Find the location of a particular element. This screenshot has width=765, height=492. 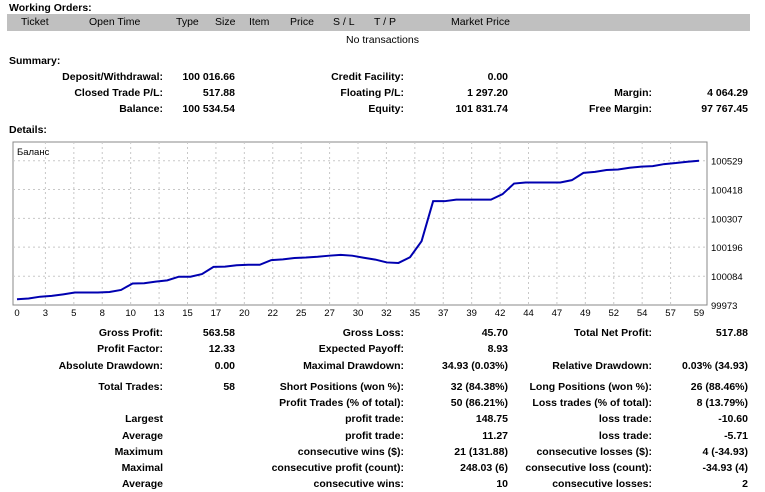

x-tick-label: 13 is located at coordinates (159, 313).